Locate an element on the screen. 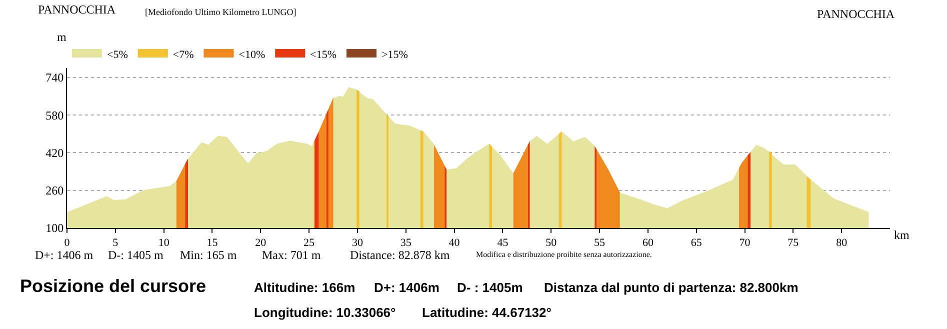  text: D- : 1405m is located at coordinates (490, 287).